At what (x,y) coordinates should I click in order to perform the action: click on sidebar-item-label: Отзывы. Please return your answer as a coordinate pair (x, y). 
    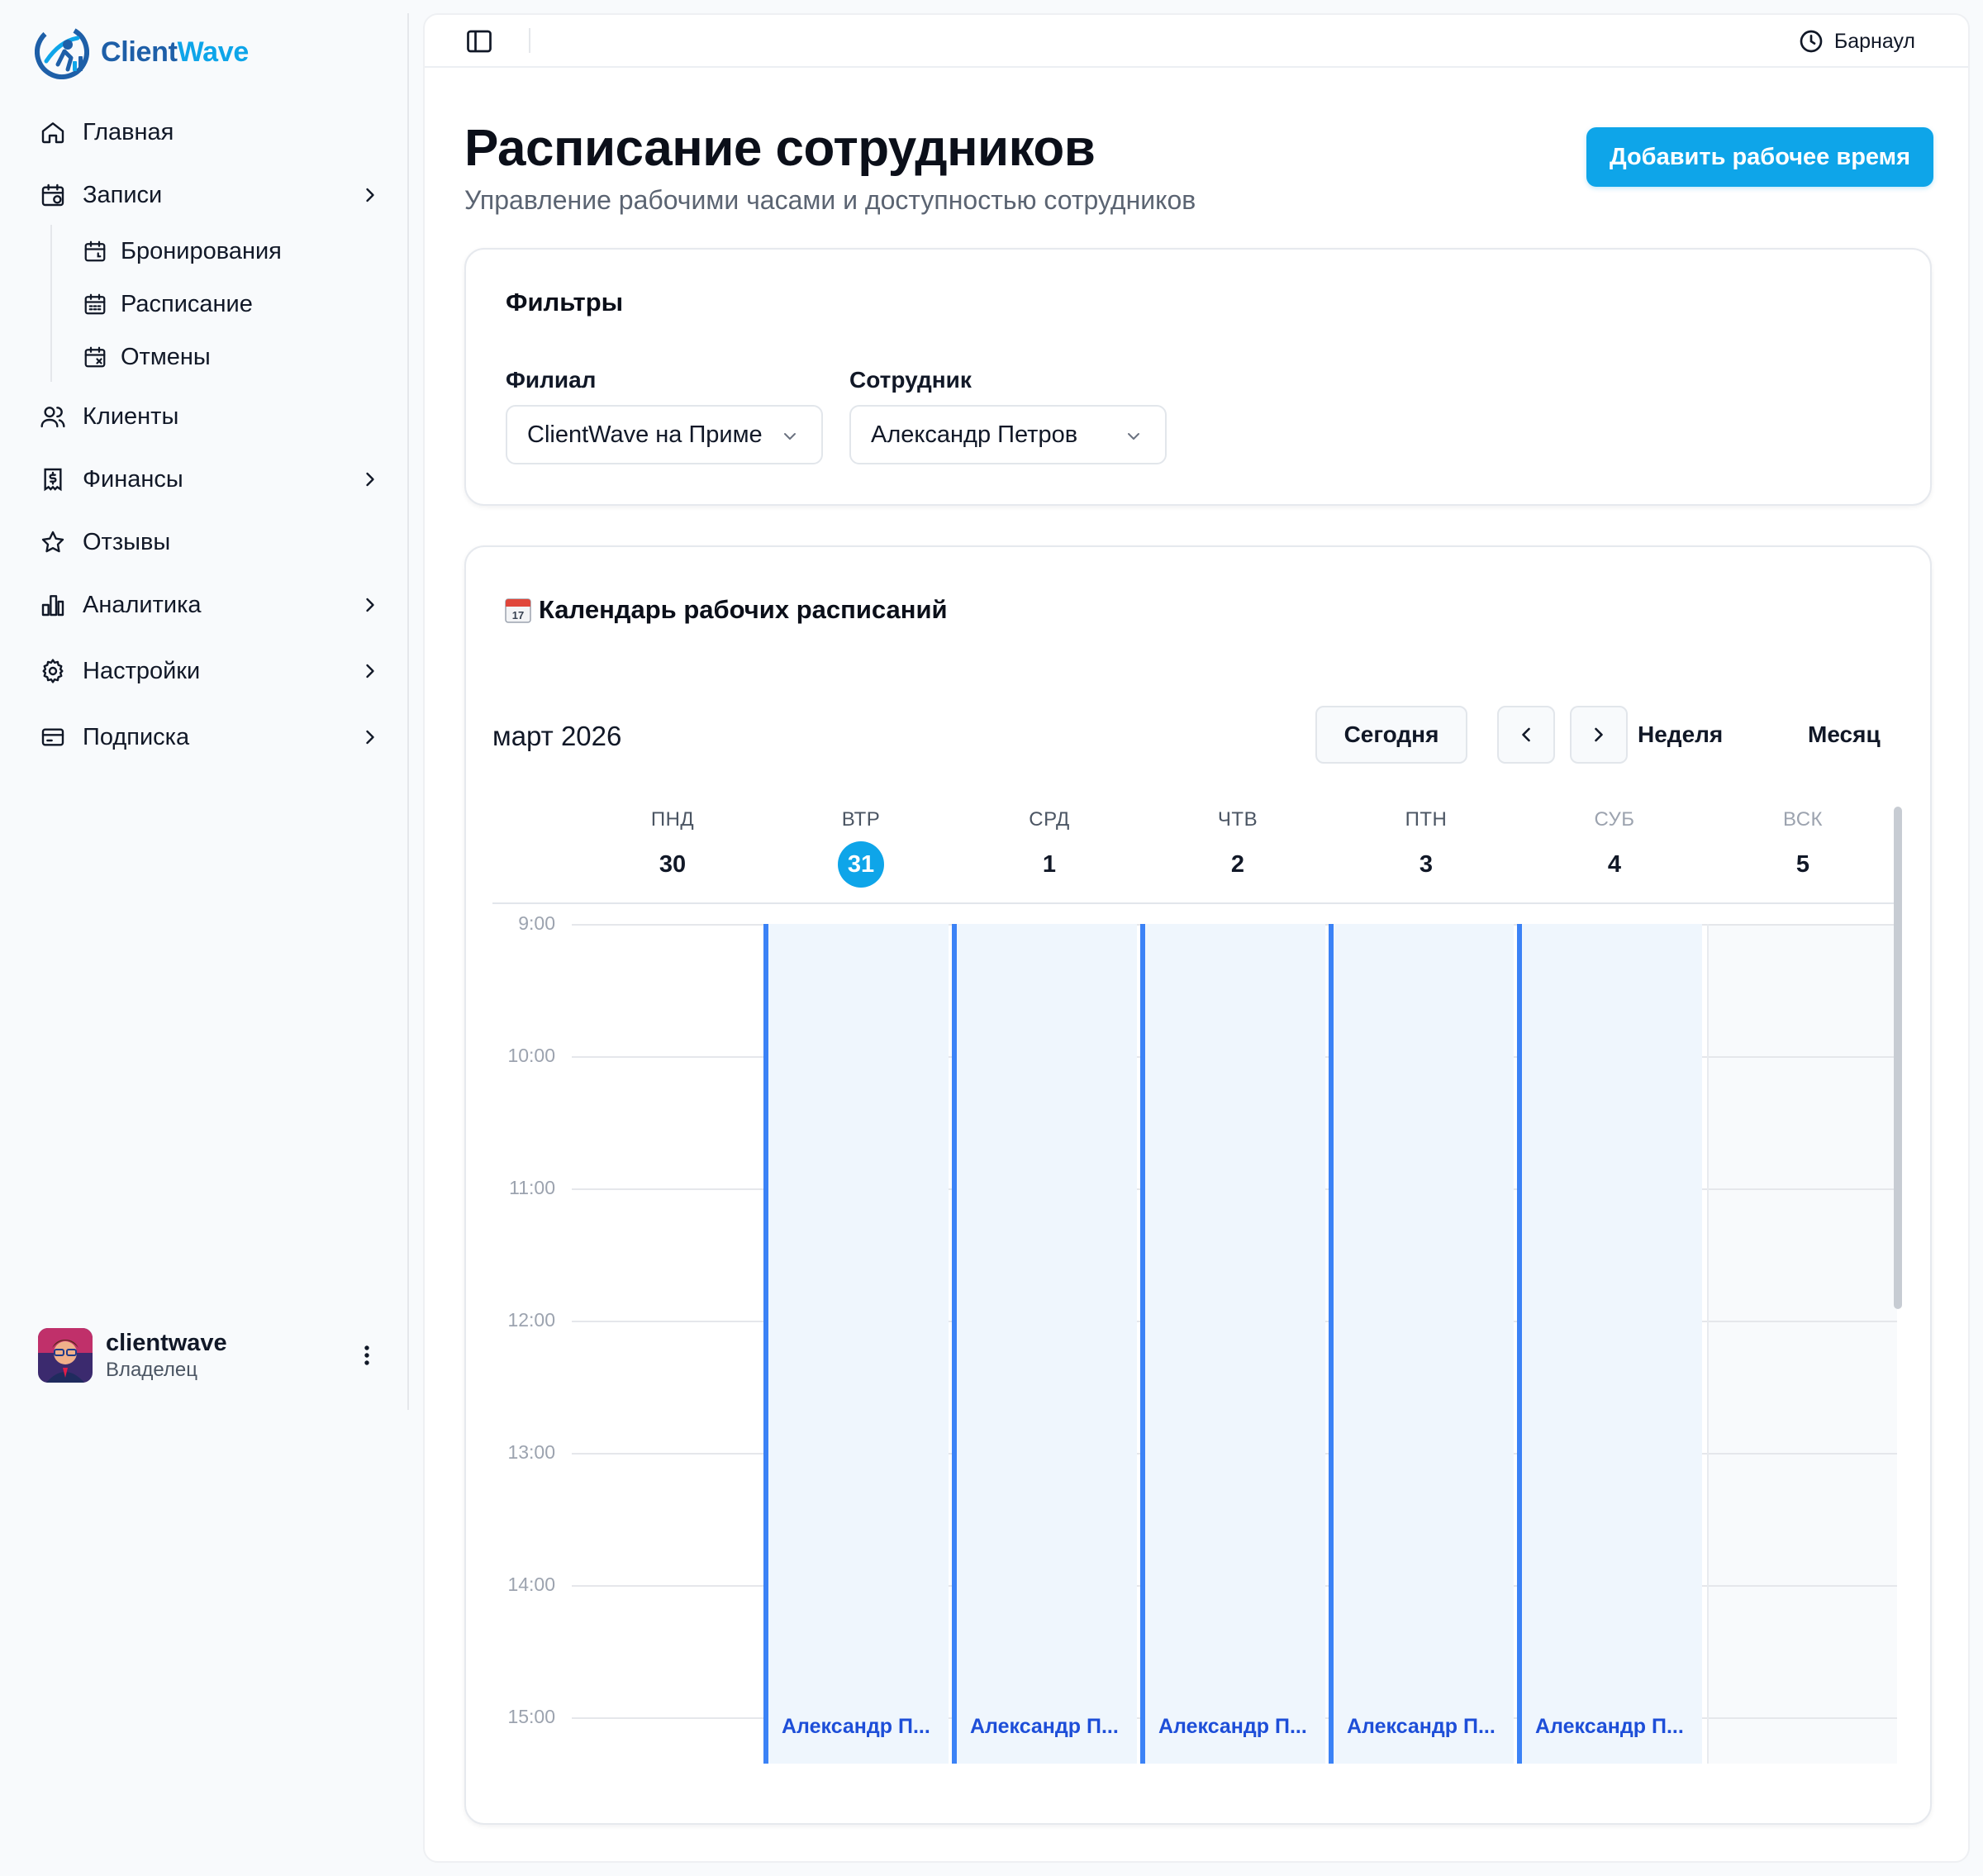
    Looking at the image, I should click on (127, 542).